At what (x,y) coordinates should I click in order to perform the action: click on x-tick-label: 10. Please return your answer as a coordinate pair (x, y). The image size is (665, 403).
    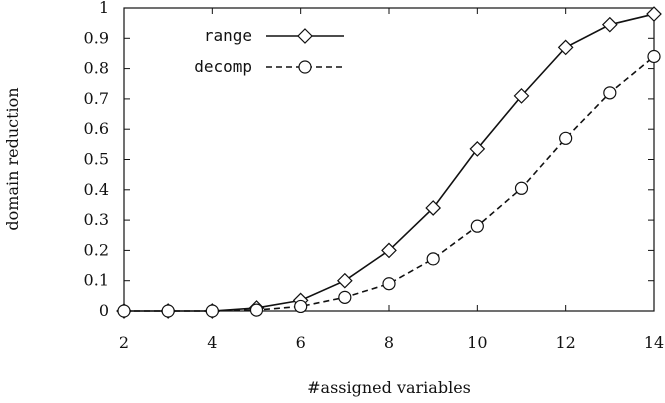
    Looking at the image, I should click on (477, 342).